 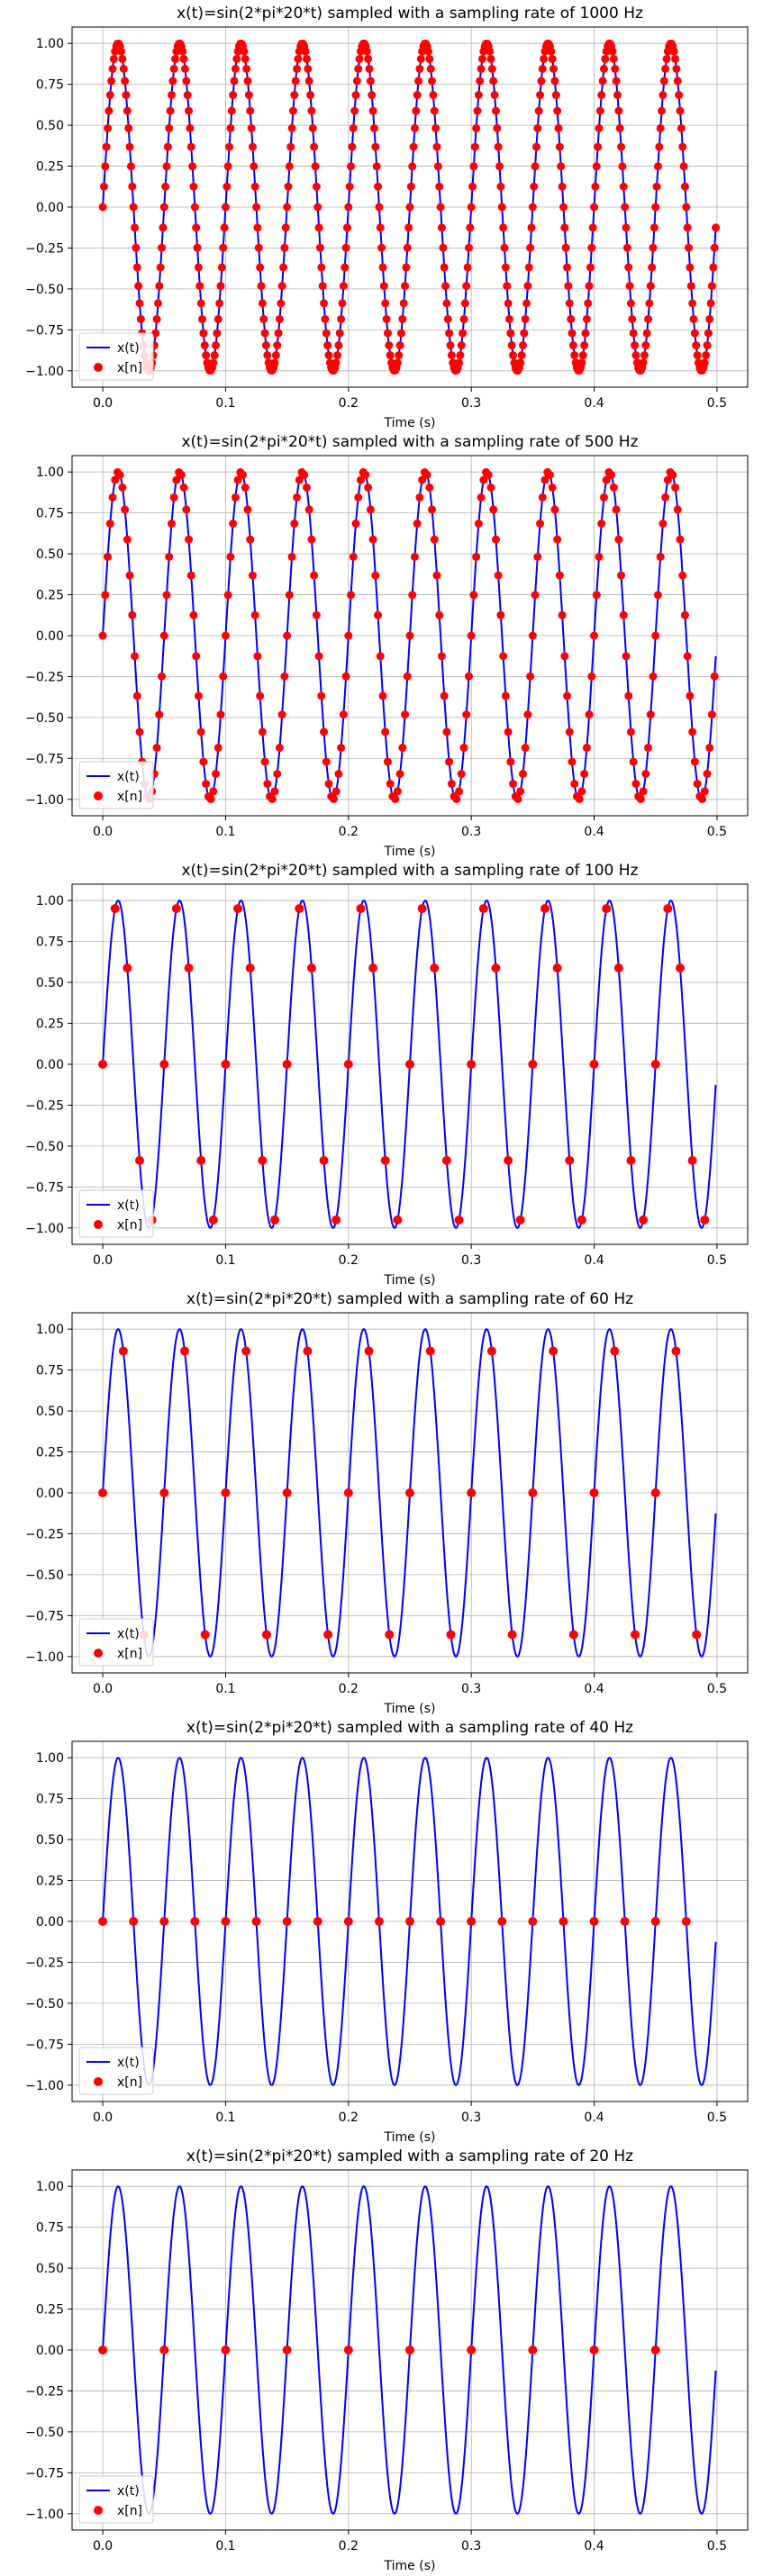 I want to click on subplot-6-xtick-label-4: 0.4, so click(x=594, y=2546).